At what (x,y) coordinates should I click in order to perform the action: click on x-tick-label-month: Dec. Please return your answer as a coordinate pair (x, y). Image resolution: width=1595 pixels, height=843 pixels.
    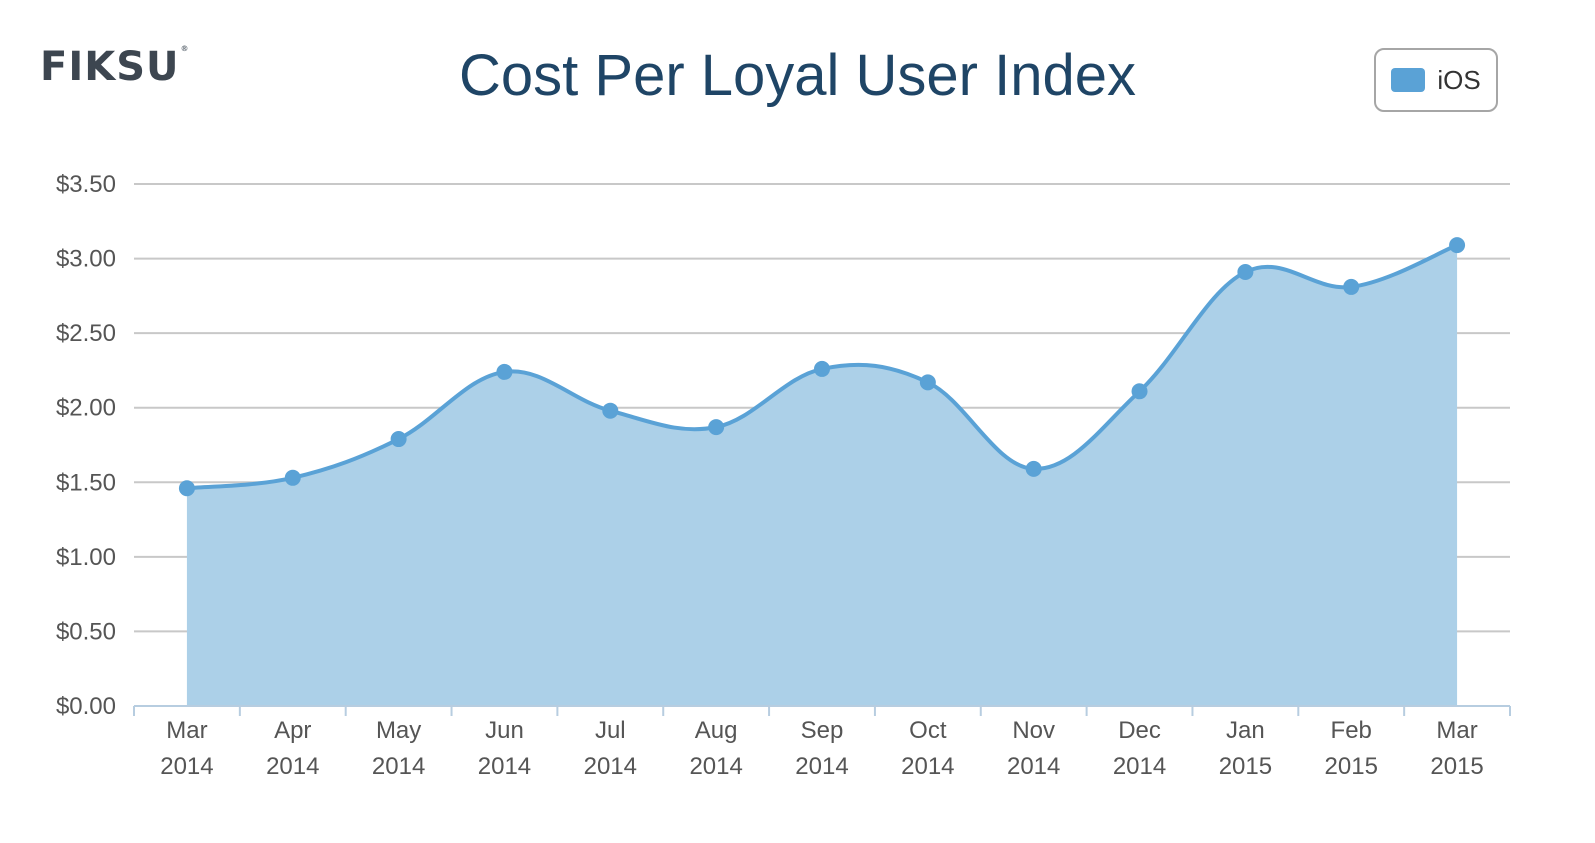
    Looking at the image, I should click on (1139, 730).